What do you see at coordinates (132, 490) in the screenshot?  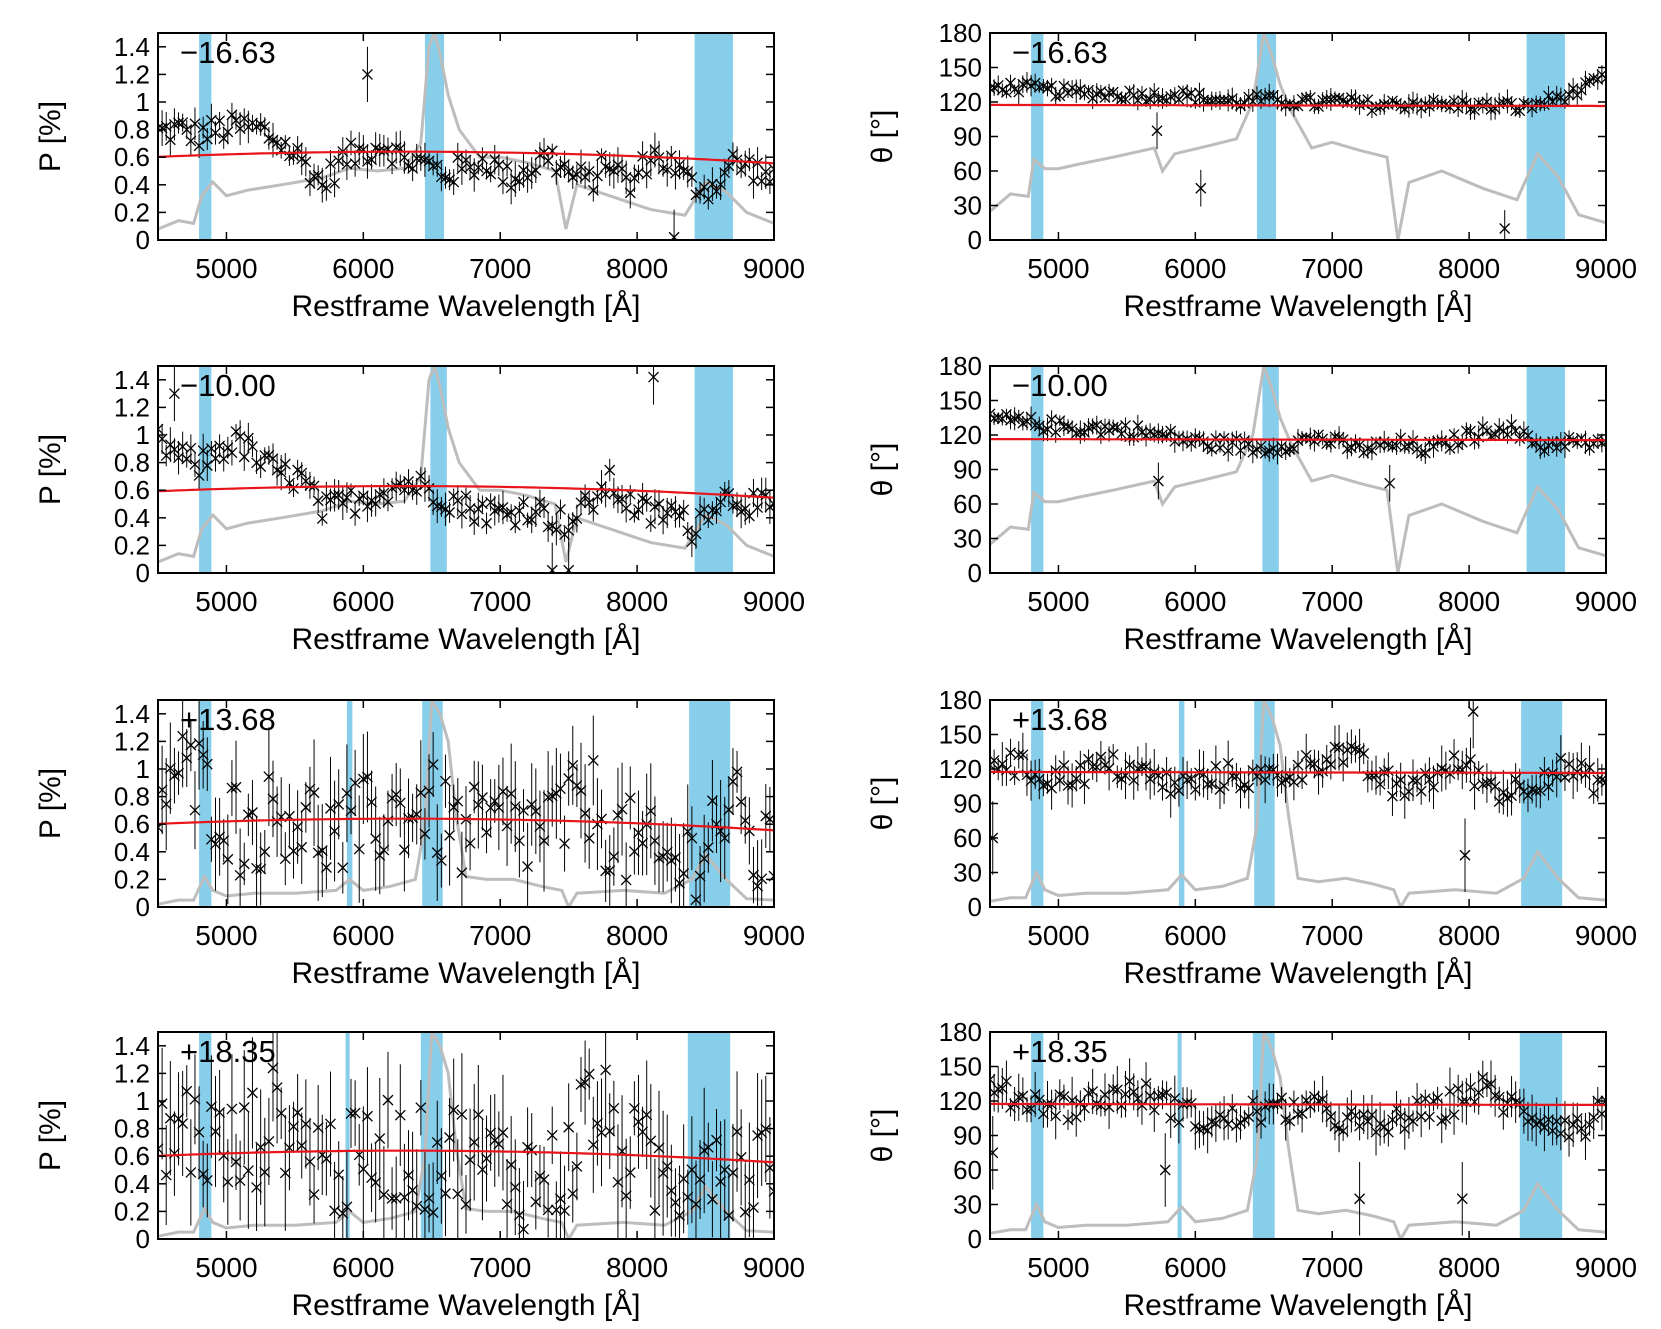 I see `y-tick-label: 0.6` at bounding box center [132, 490].